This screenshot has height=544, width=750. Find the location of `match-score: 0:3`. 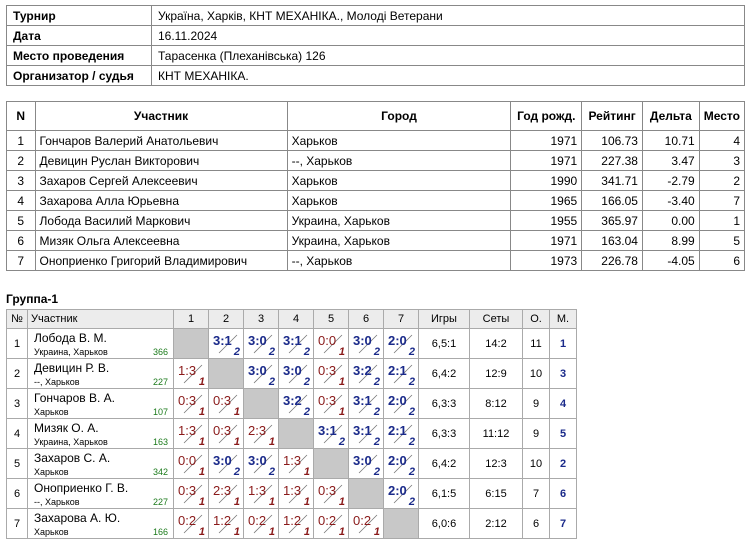

match-score: 0:3 is located at coordinates (222, 400).